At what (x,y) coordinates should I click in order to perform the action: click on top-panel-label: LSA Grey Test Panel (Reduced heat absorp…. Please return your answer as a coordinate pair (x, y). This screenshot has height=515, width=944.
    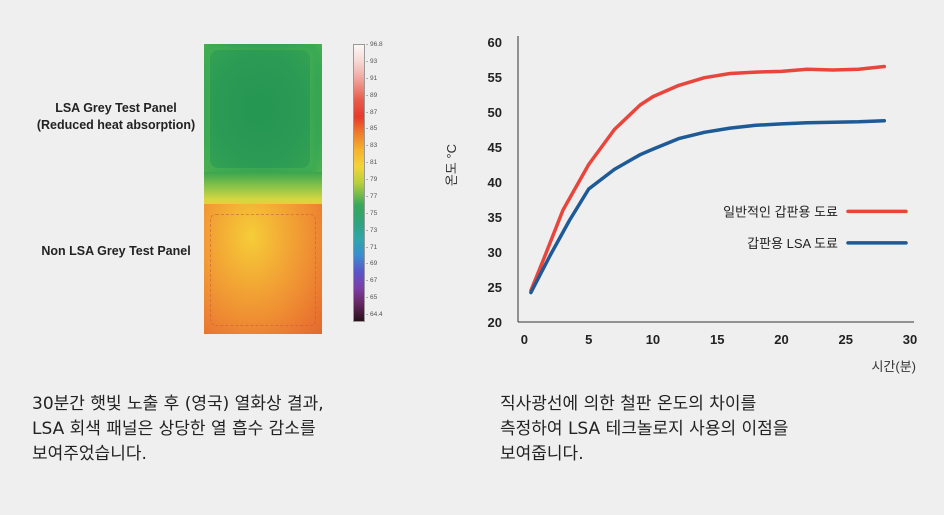
    Looking at the image, I should click on (116, 117).